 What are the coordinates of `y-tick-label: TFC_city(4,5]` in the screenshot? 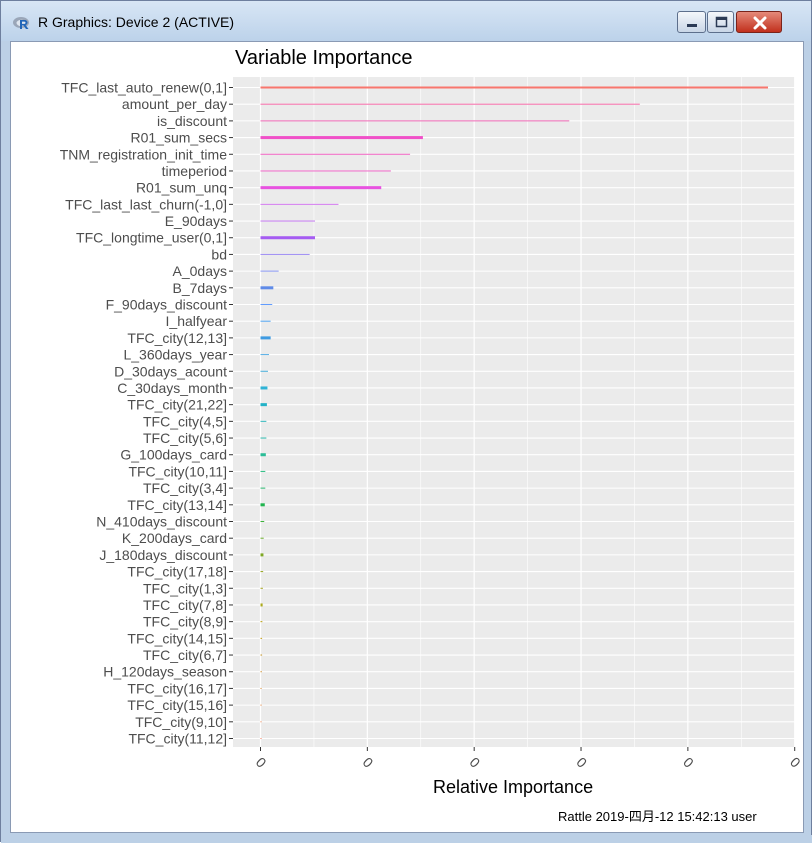 It's located at (185, 421).